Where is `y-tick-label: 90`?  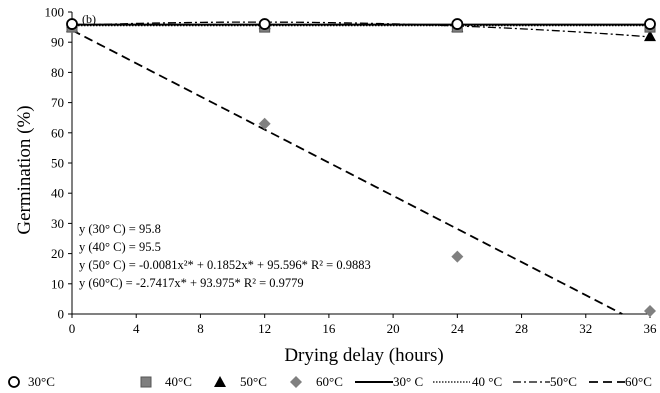 y-tick-label: 90 is located at coordinates (57, 42).